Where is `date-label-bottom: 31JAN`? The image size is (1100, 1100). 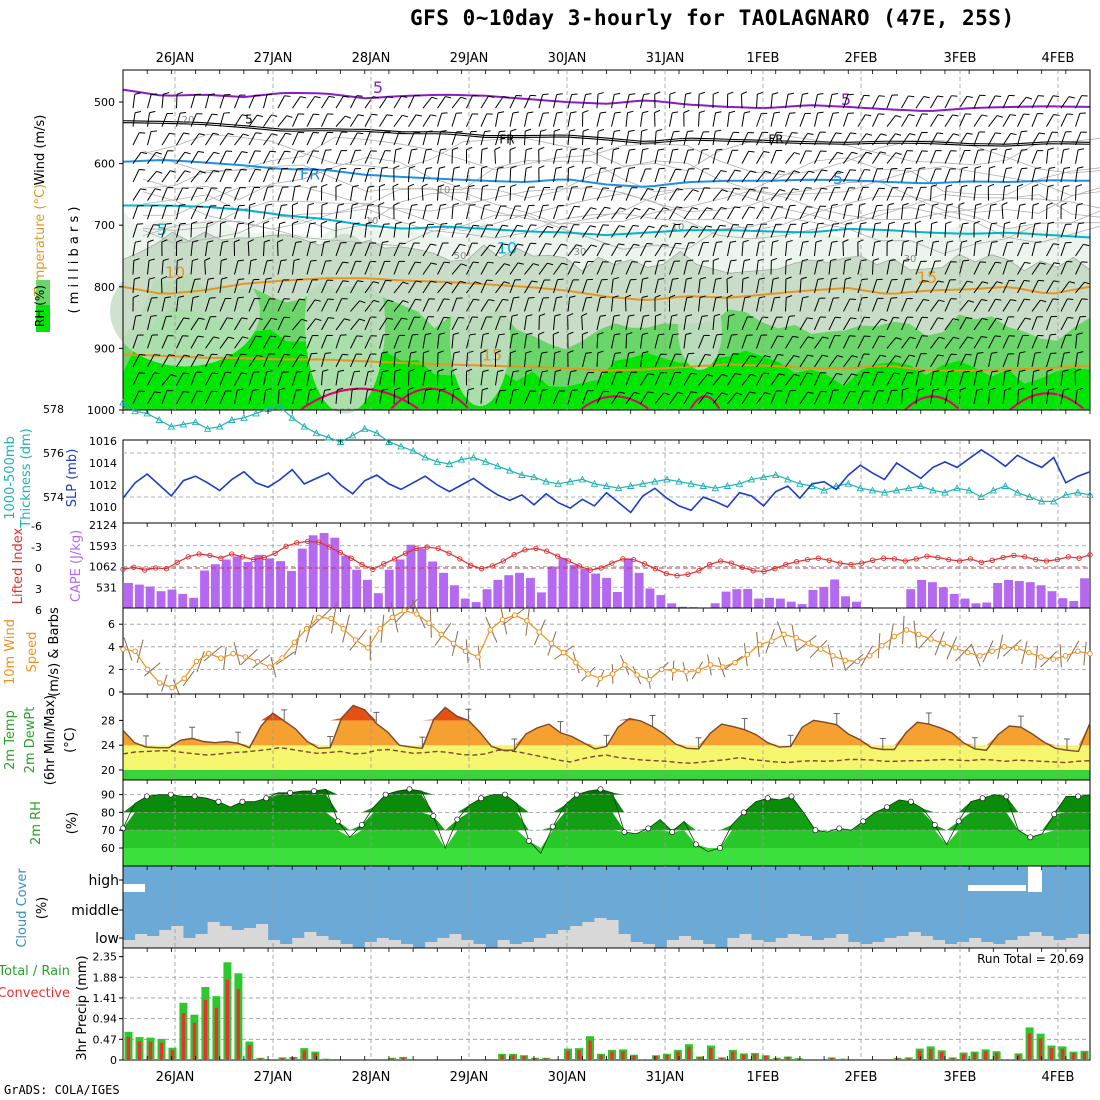 date-label-bottom: 31JAN is located at coordinates (665, 1077).